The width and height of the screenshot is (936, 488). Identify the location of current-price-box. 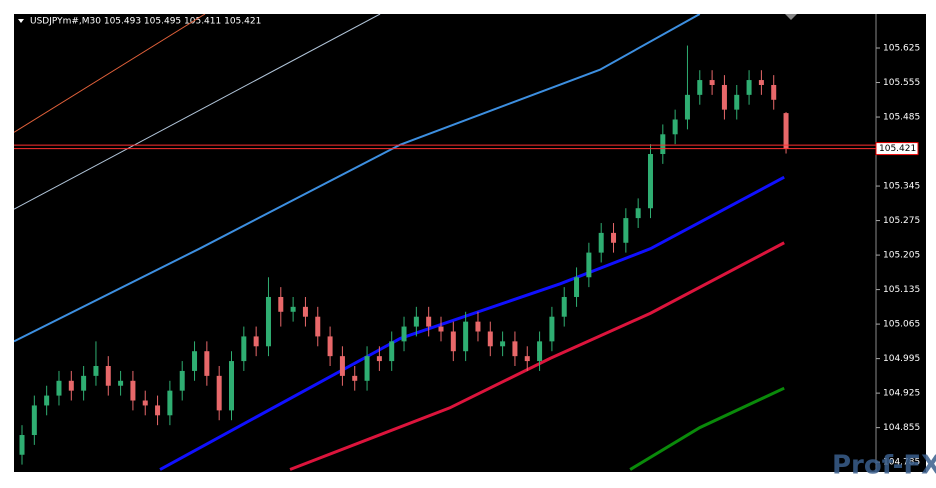
(897, 149).